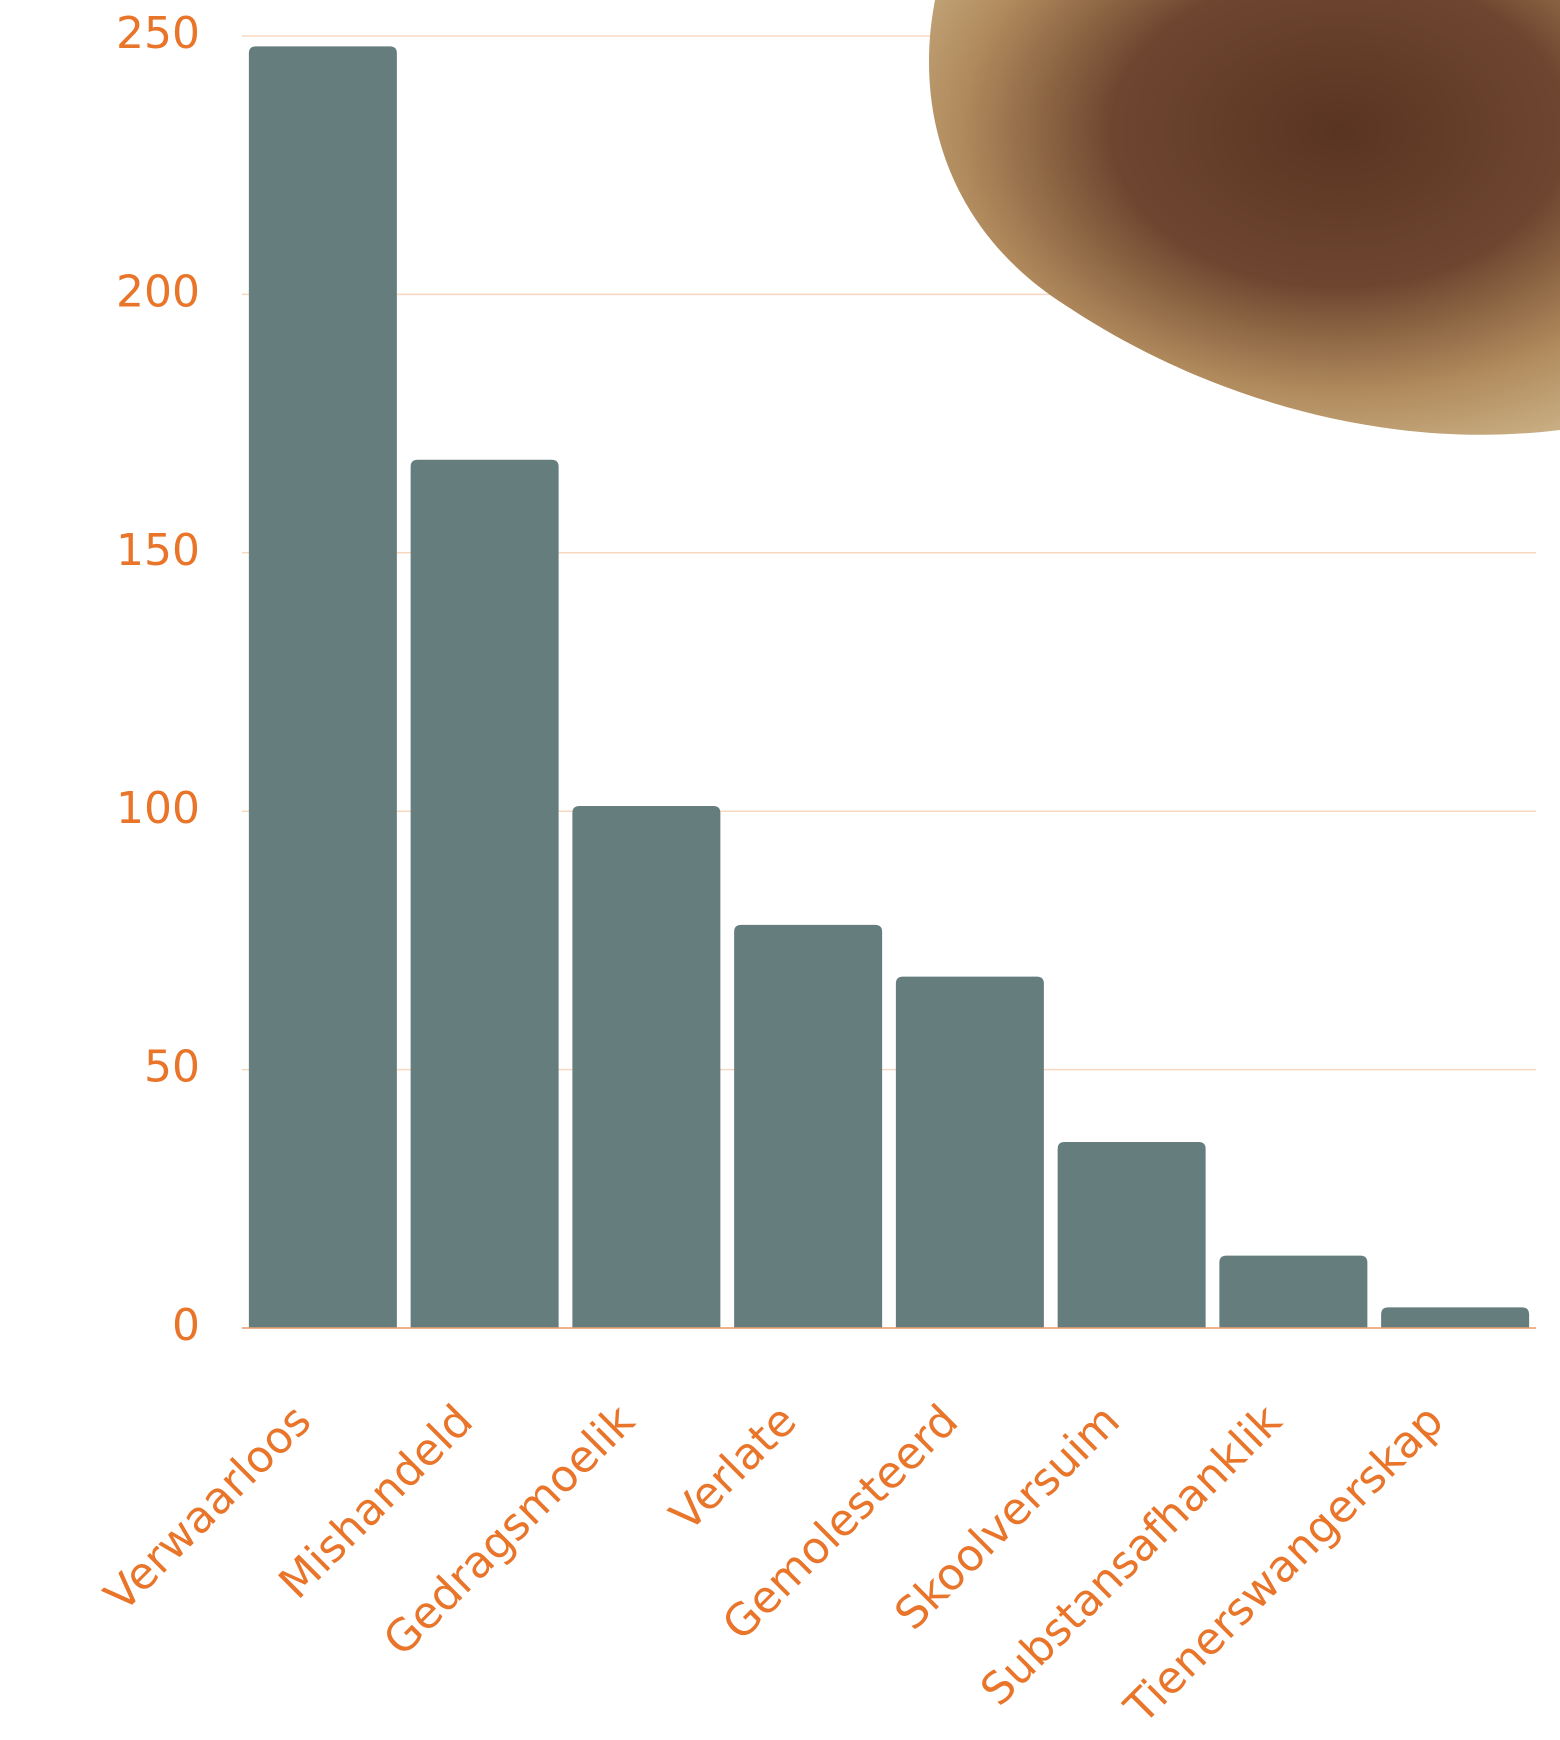  I want to click on y-tick-label: 200, so click(158, 291).